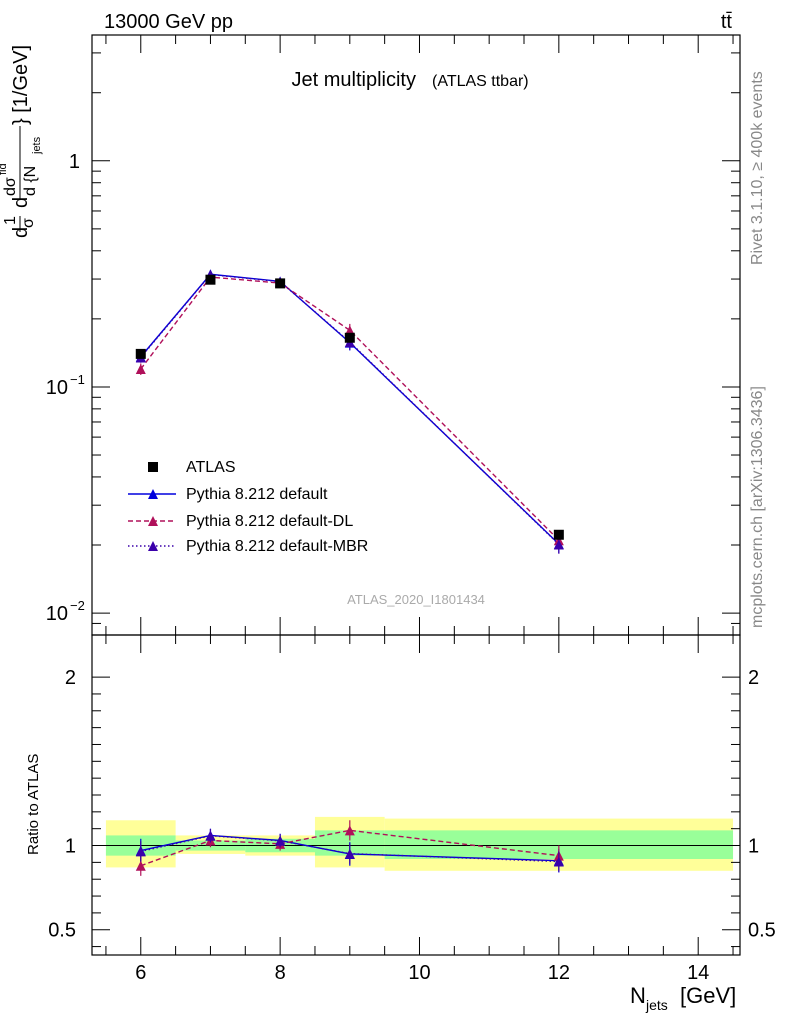  I want to click on x-tick-label: 12, so click(559, 973).